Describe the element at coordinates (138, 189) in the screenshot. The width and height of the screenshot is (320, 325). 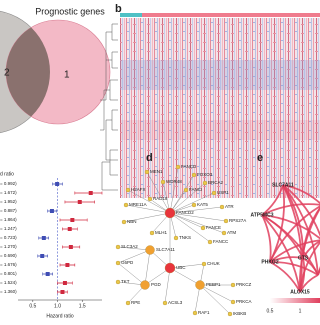
I see `node-label: H2AFX` at that location.